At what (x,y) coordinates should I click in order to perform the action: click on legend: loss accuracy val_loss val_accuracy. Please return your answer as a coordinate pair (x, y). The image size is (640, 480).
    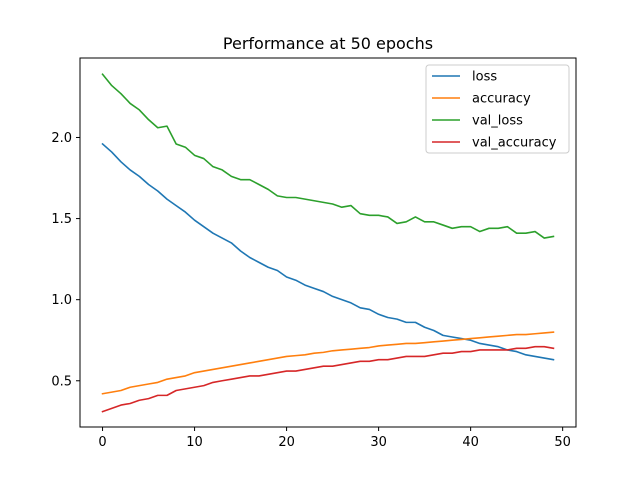
    Looking at the image, I should click on (497, 109).